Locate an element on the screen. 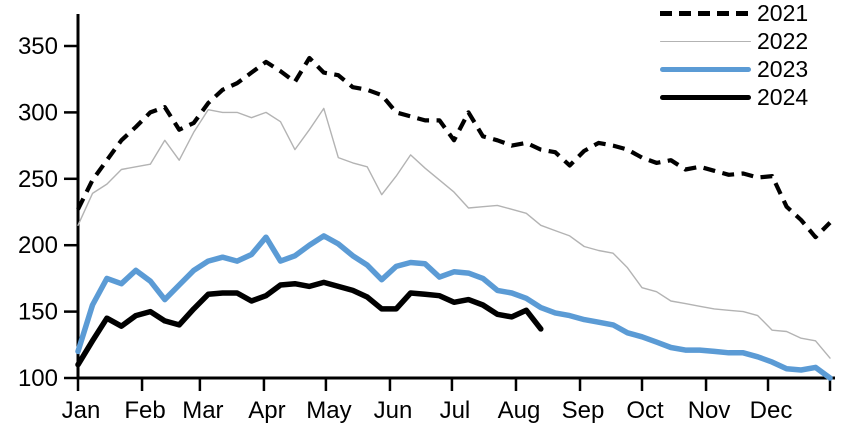 The height and width of the screenshot is (430, 852). x-tick-label: Aug is located at coordinates (519, 410).